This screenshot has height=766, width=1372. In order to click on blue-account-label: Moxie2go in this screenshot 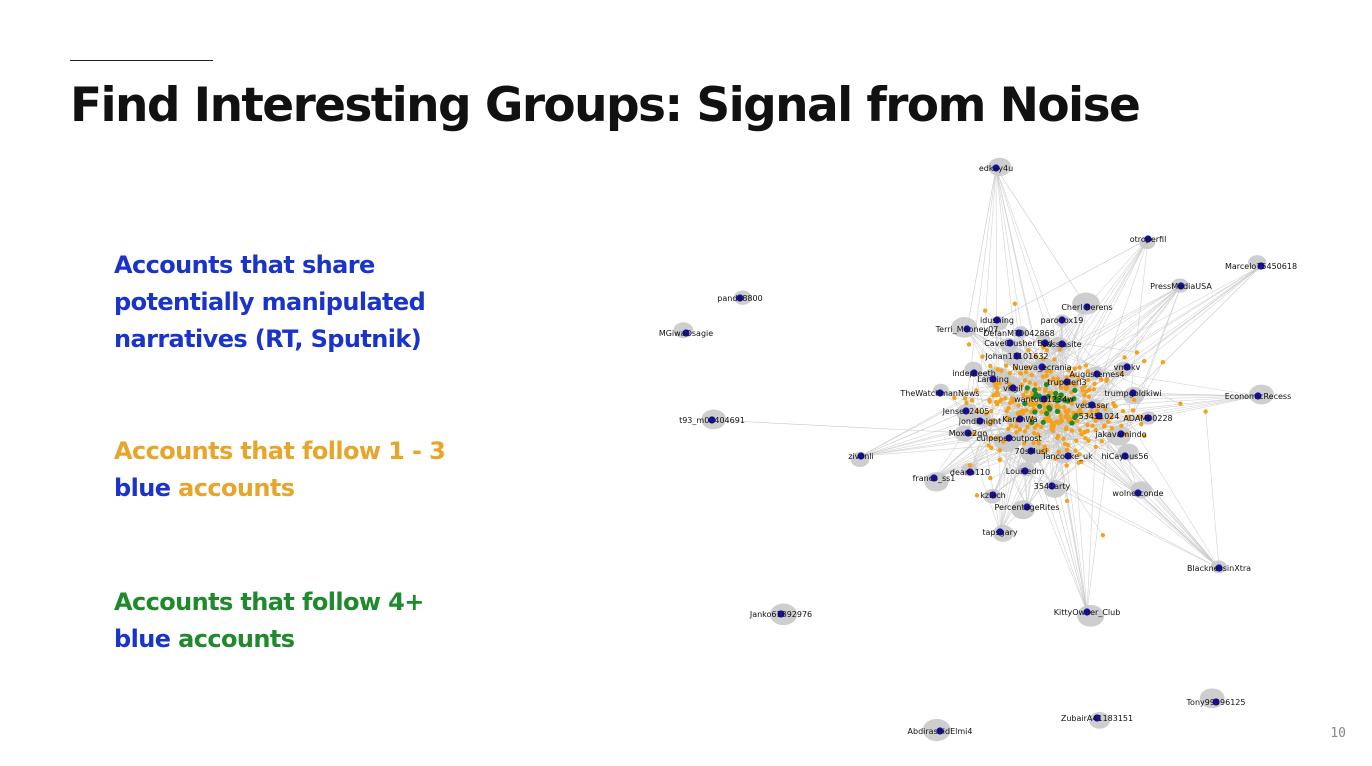, I will do `click(968, 433)`.